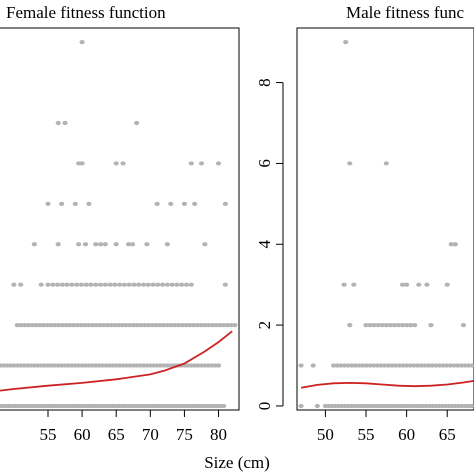  Describe the element at coordinates (150, 434) in the screenshot. I see `x-tick-label: 70` at that location.